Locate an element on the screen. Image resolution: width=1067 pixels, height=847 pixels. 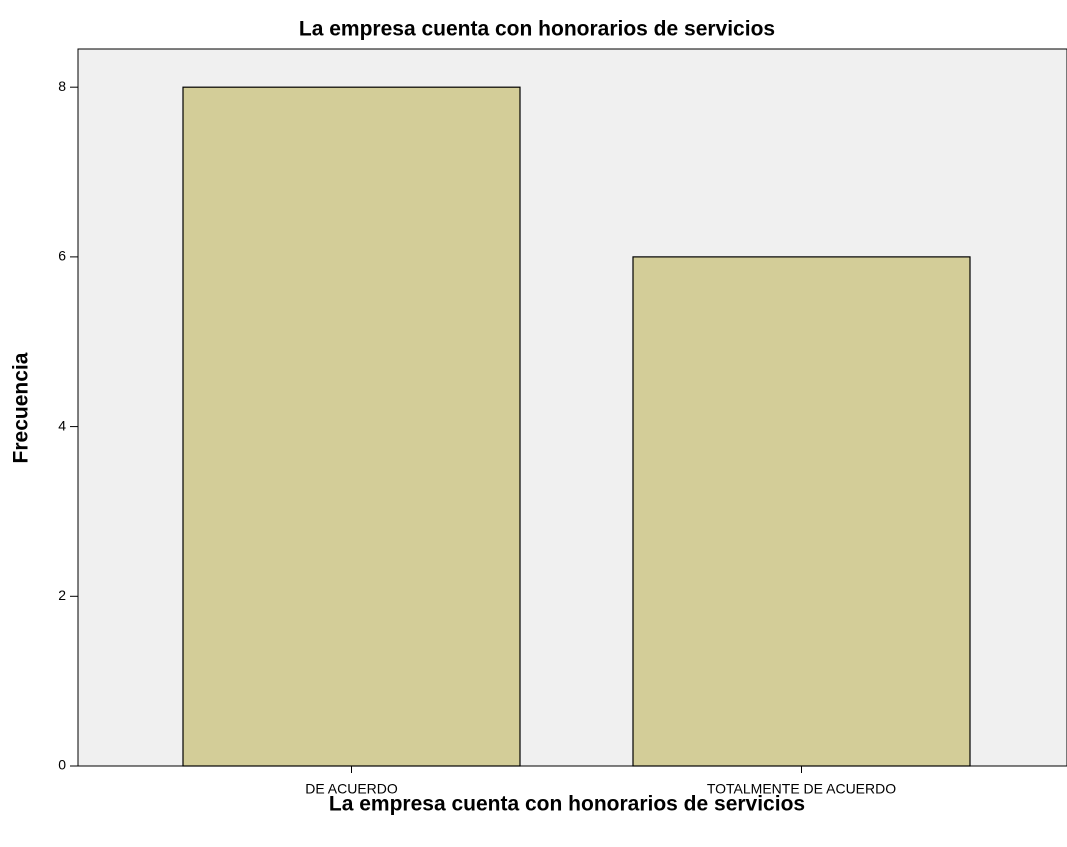
x-tick-label: TOTALMENTE DE ACUERDO is located at coordinates (801, 789).